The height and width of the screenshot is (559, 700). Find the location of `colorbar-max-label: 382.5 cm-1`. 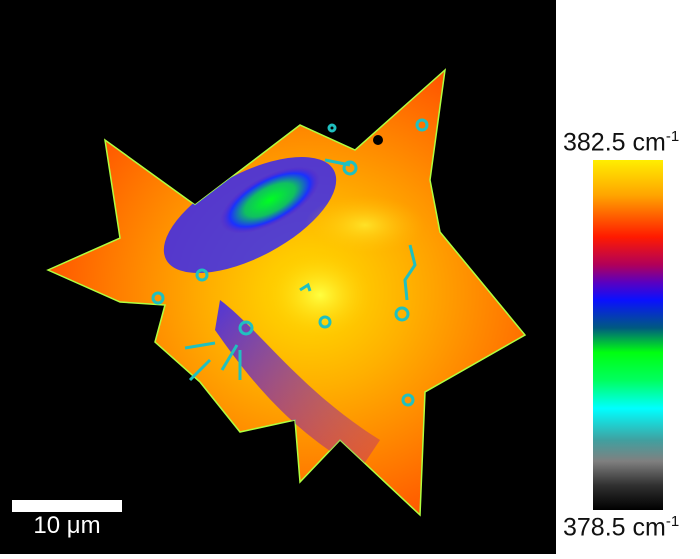

colorbar-max-label: 382.5 cm-1 is located at coordinates (621, 142).